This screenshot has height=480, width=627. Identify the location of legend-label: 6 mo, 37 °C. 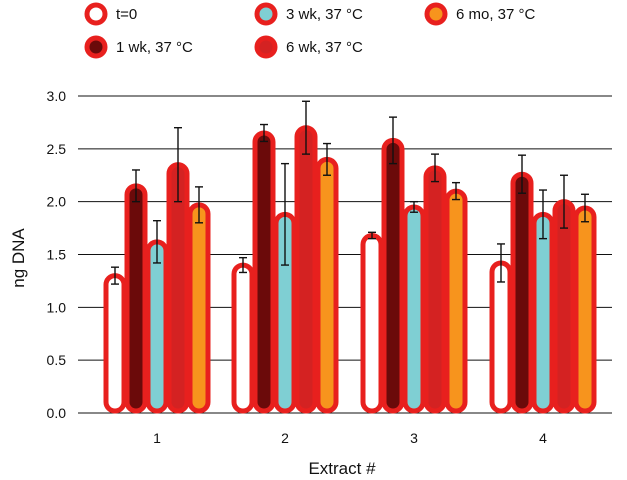
(496, 14).